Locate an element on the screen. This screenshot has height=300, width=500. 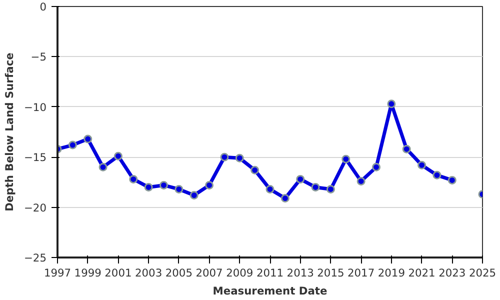
y-tick-label: −15 is located at coordinates (35, 157).